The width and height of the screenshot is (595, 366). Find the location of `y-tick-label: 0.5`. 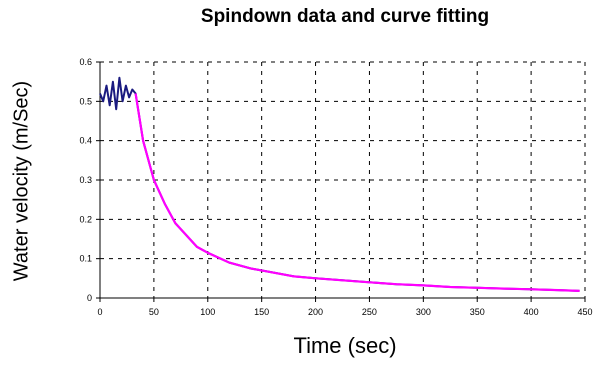

y-tick-label: 0.5 is located at coordinates (85, 101).